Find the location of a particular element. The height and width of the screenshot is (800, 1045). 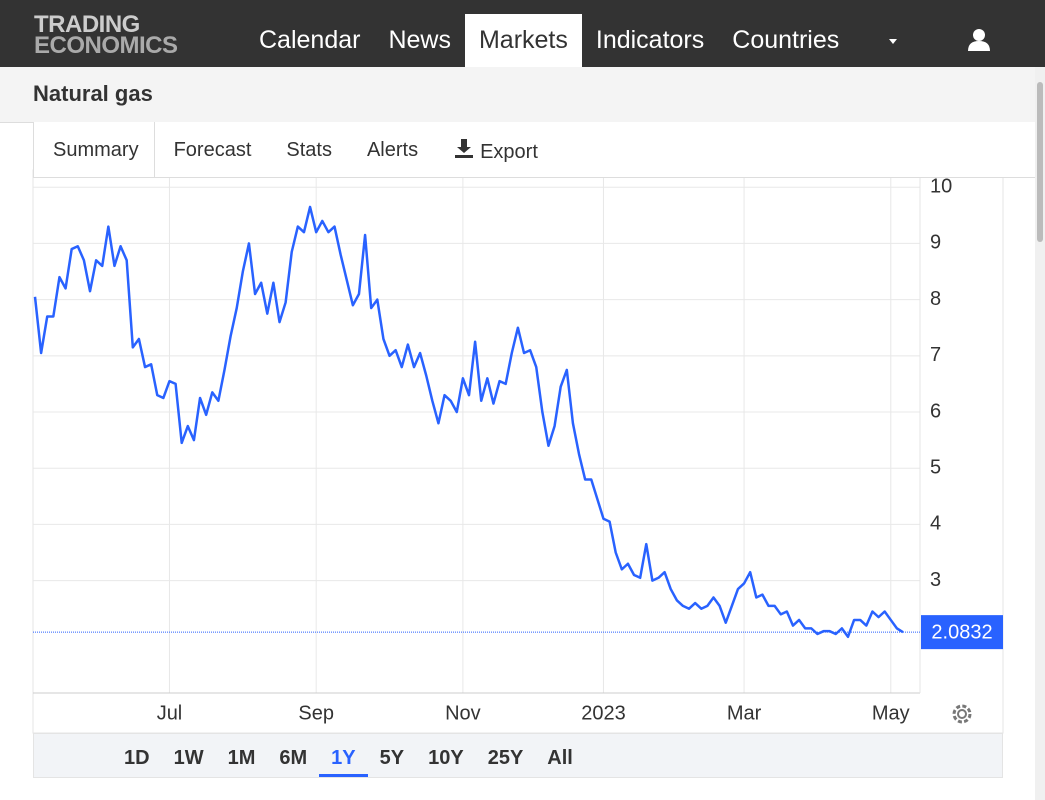

menu: Calendar News Markets Indicators Countries is located at coordinates (549, 40).